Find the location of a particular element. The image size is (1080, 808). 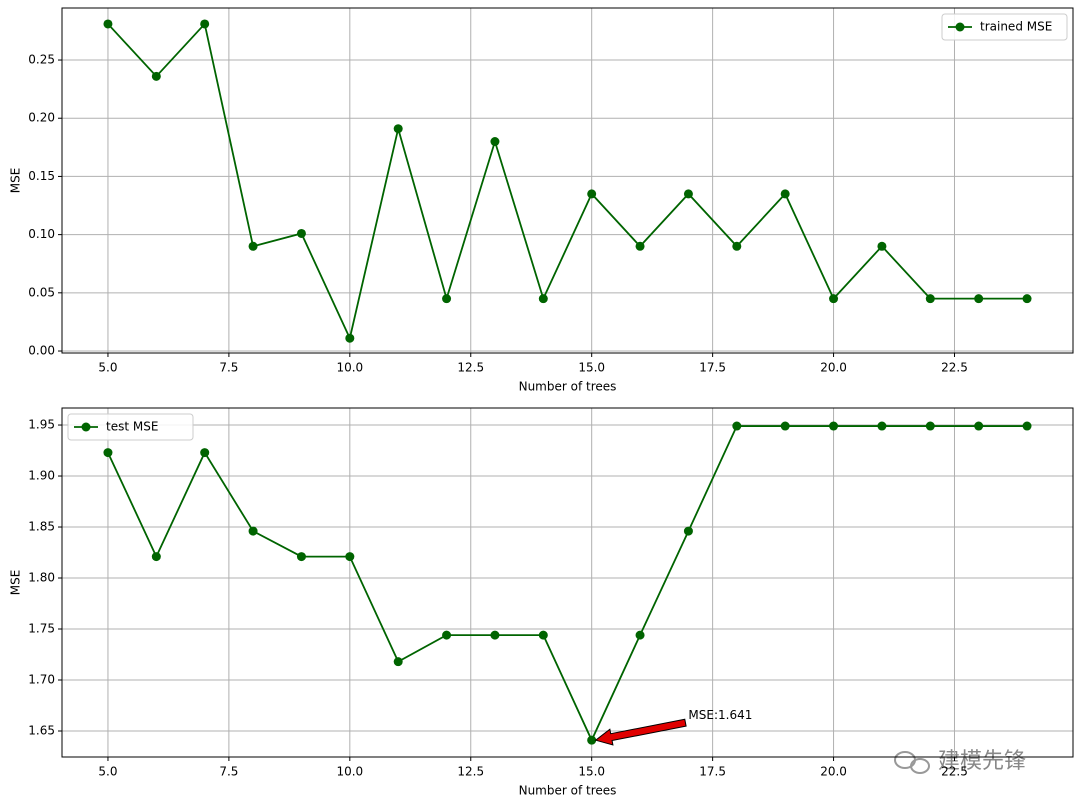

legend-label: trained MSE is located at coordinates (1016, 27).